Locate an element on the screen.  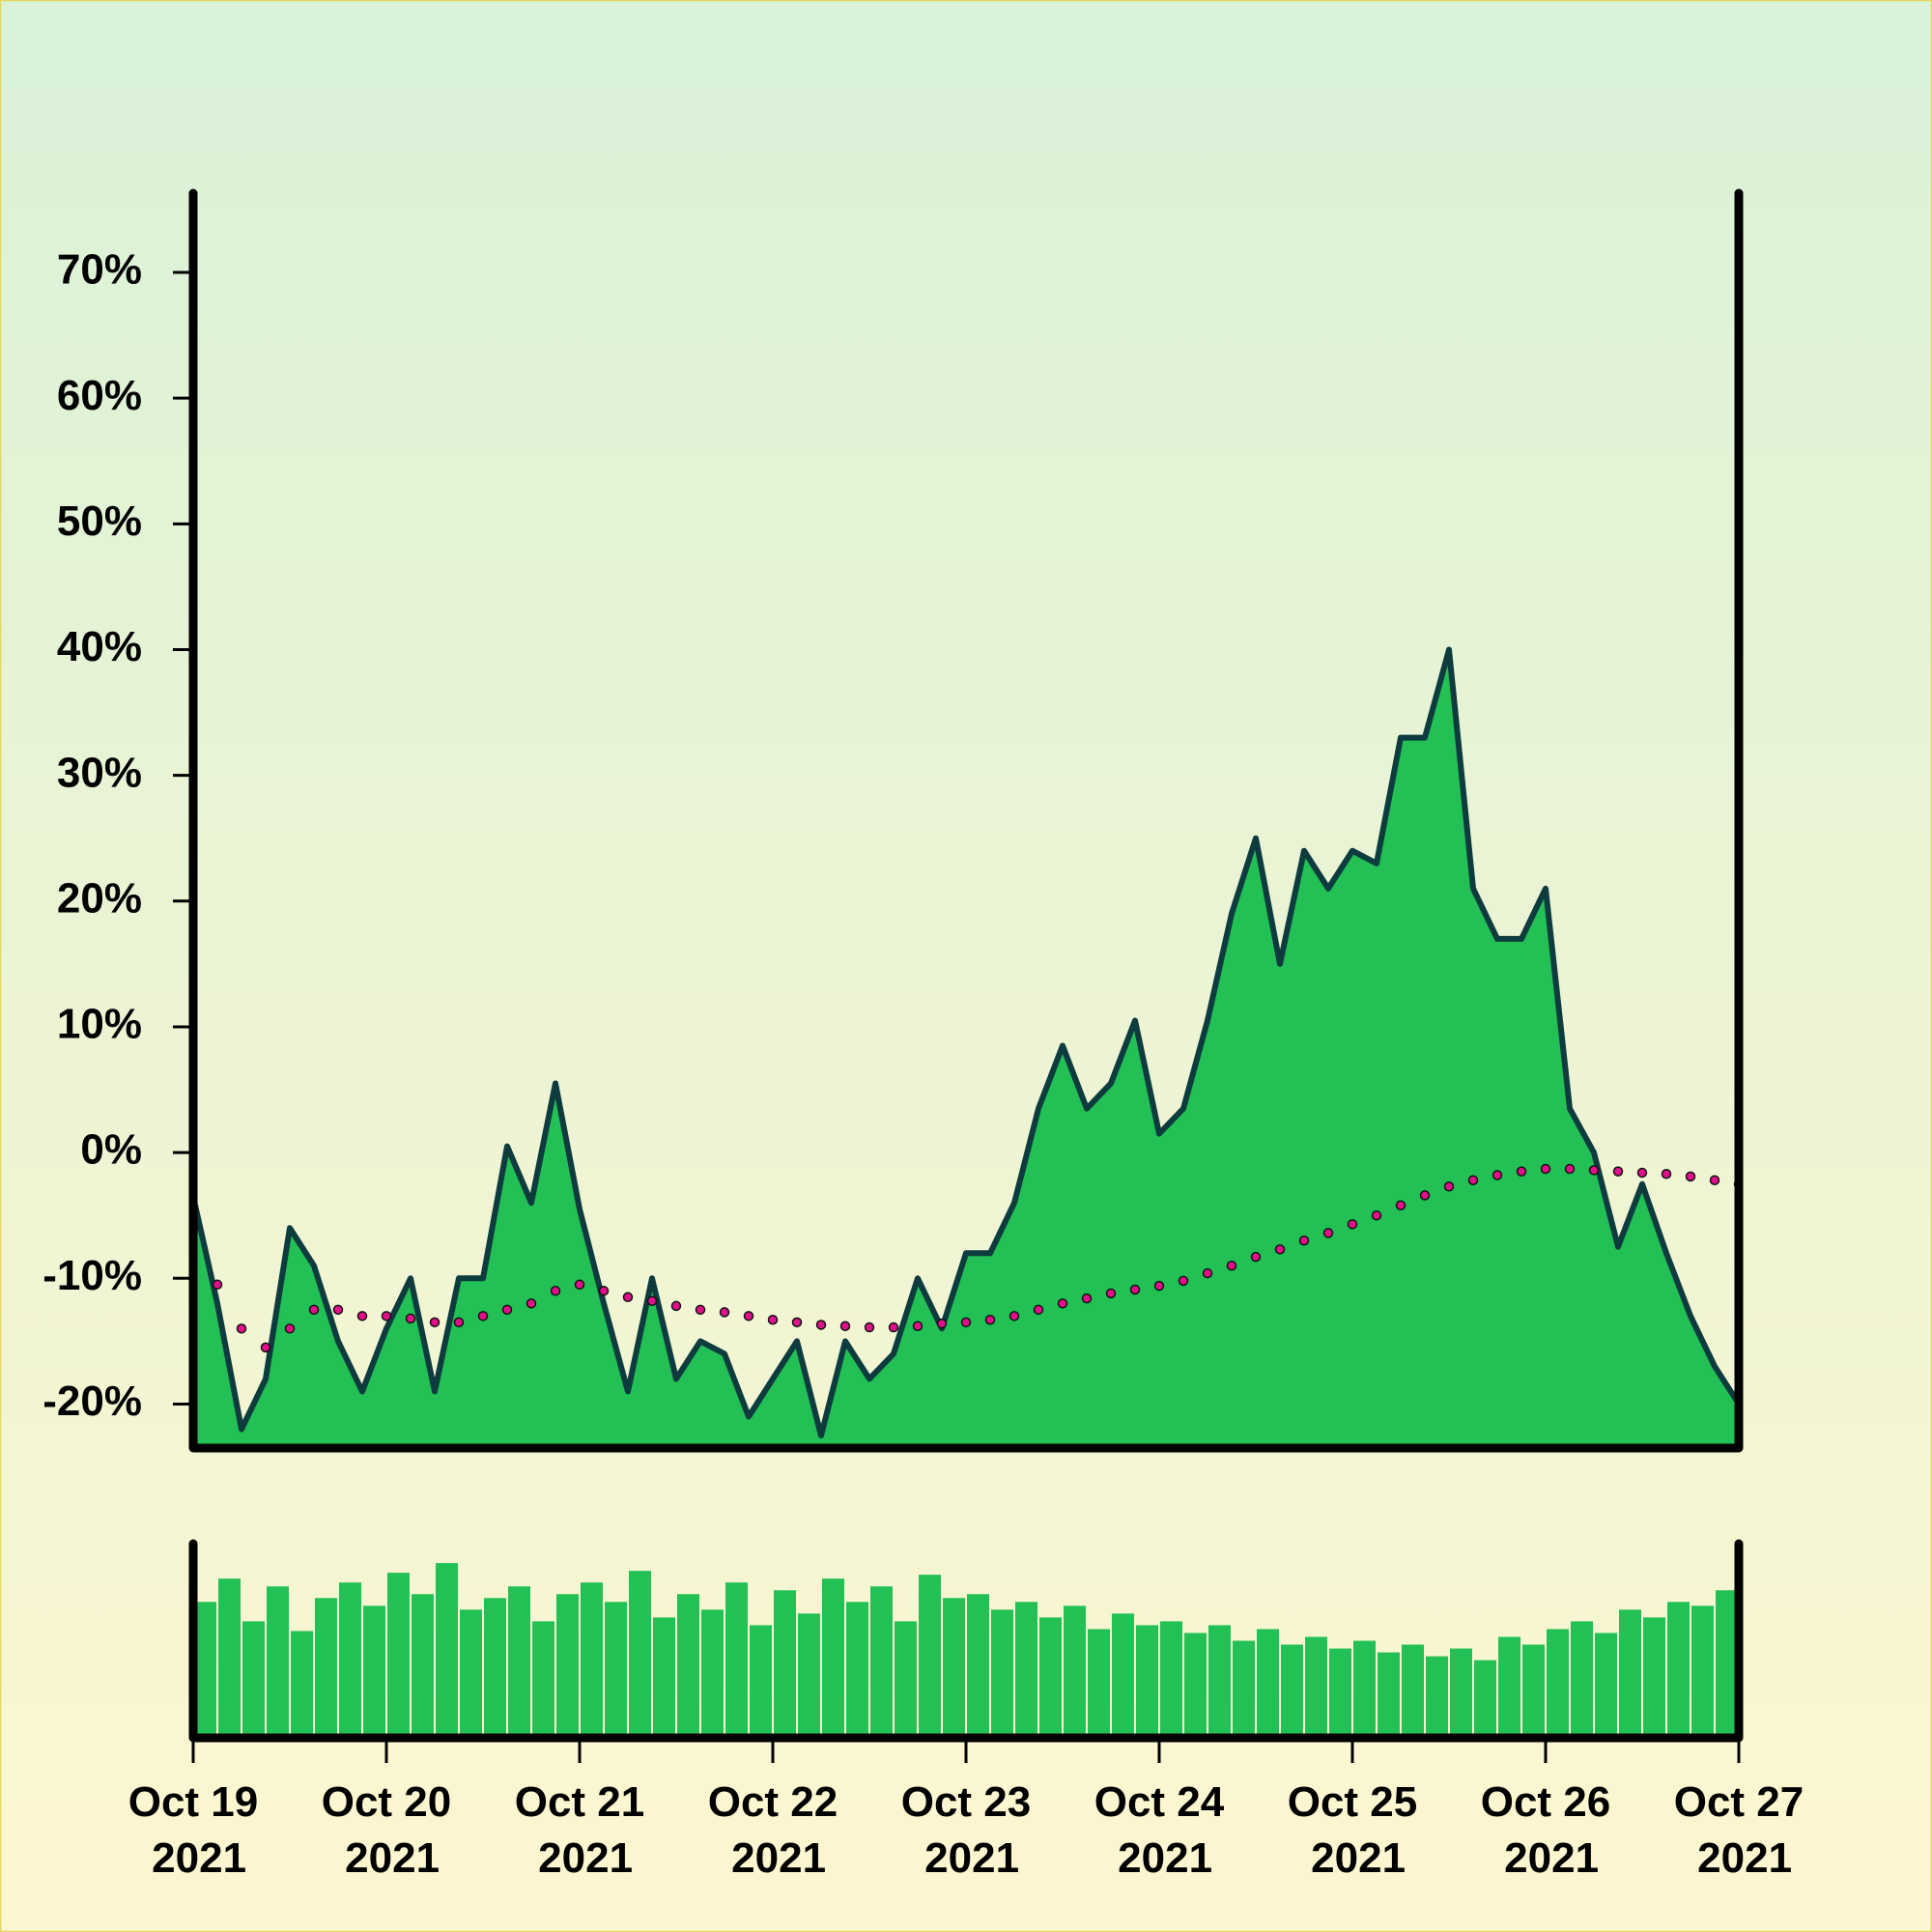
y-tick-label: 70% is located at coordinates (99, 270).